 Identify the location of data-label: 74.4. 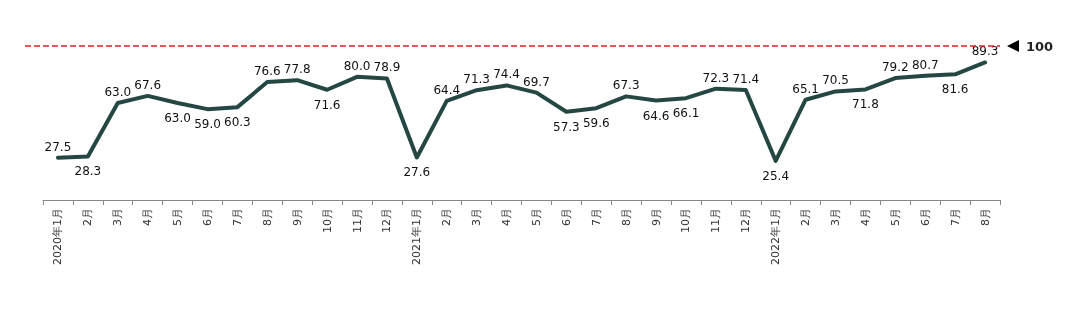
(506, 74).